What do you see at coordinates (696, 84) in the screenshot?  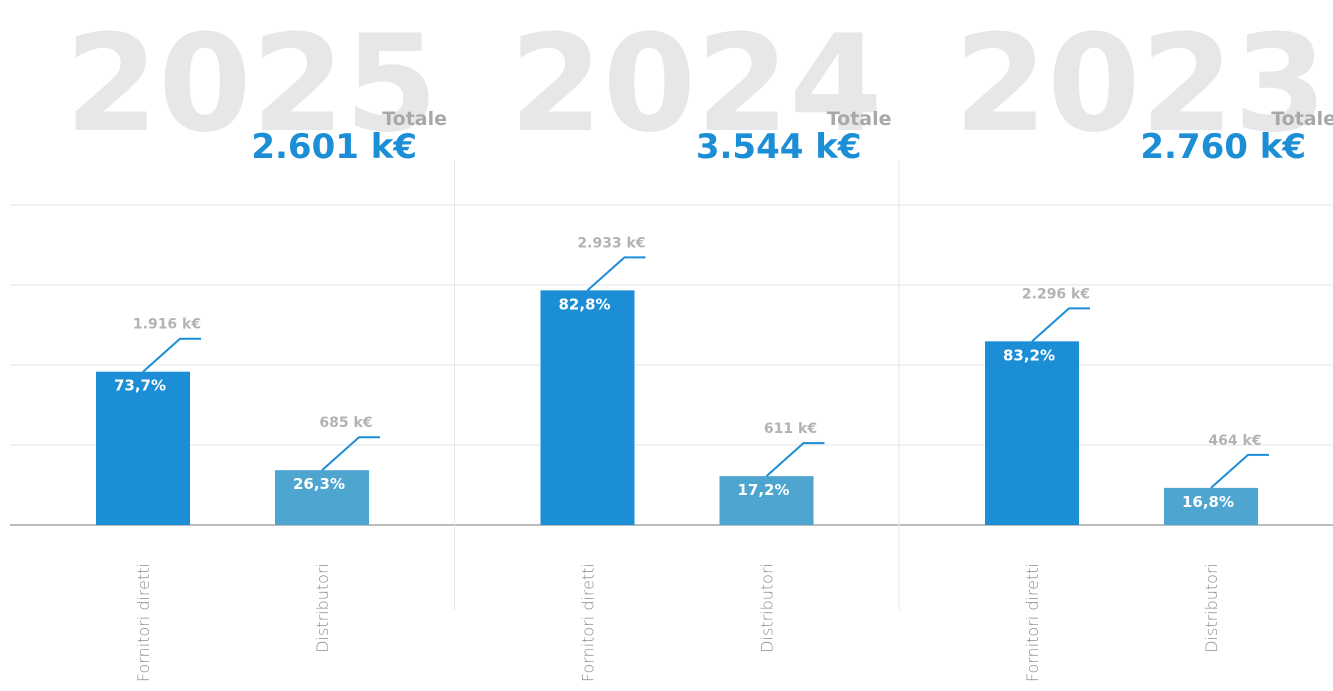 I see `year-title: 2024` at bounding box center [696, 84].